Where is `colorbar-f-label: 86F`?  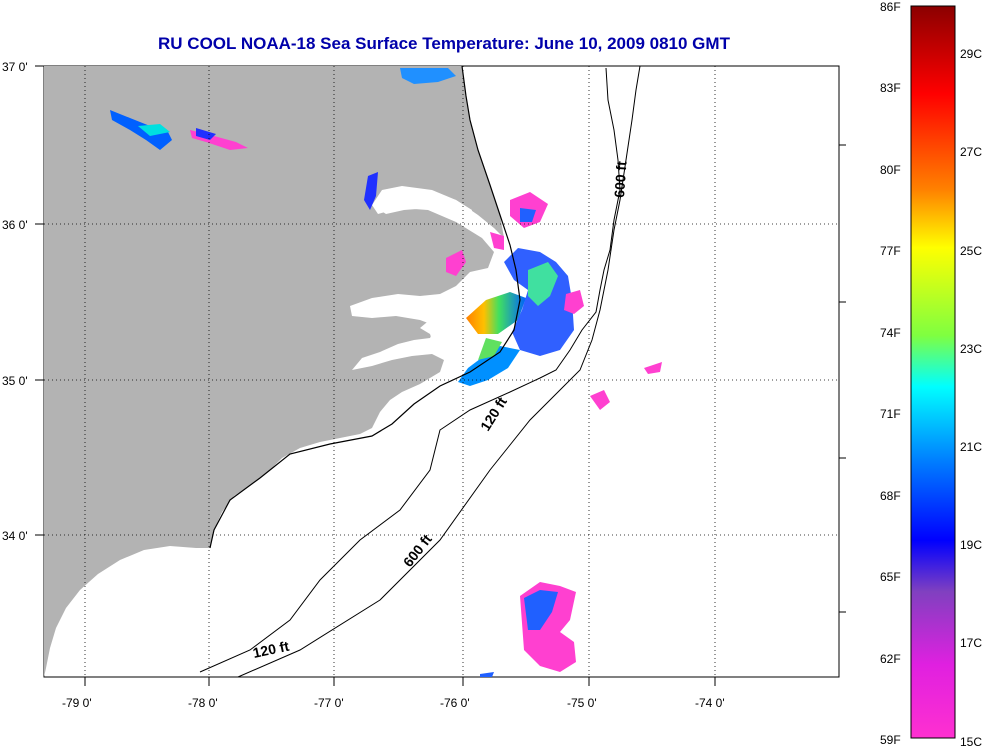
colorbar-f-label: 86F is located at coordinates (890, 7).